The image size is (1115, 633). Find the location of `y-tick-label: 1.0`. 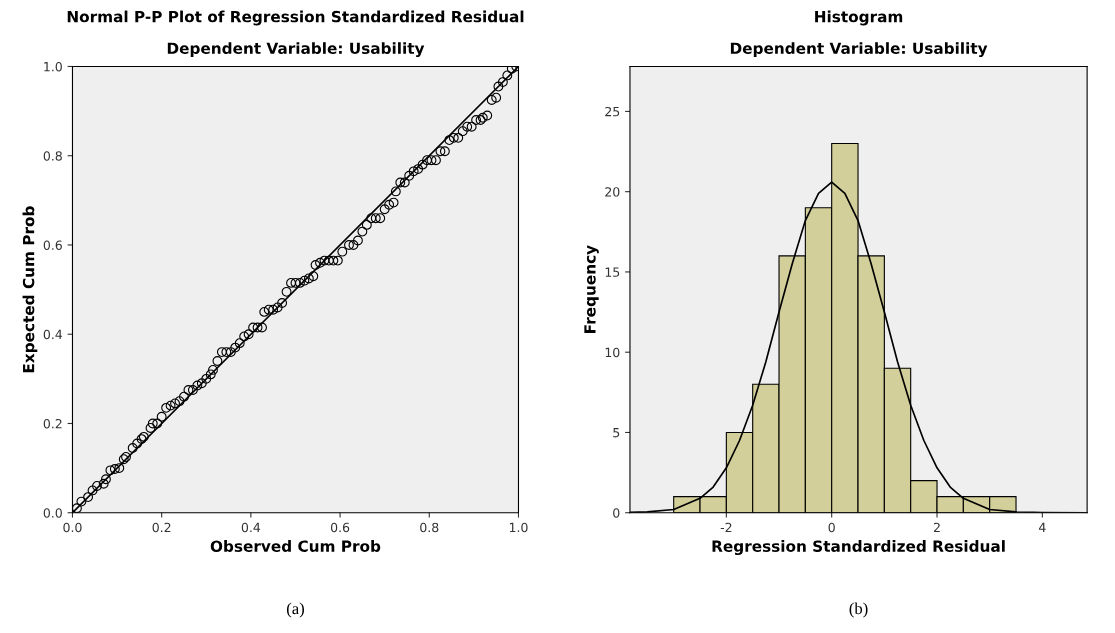

y-tick-label: 1.0 is located at coordinates (53, 66).